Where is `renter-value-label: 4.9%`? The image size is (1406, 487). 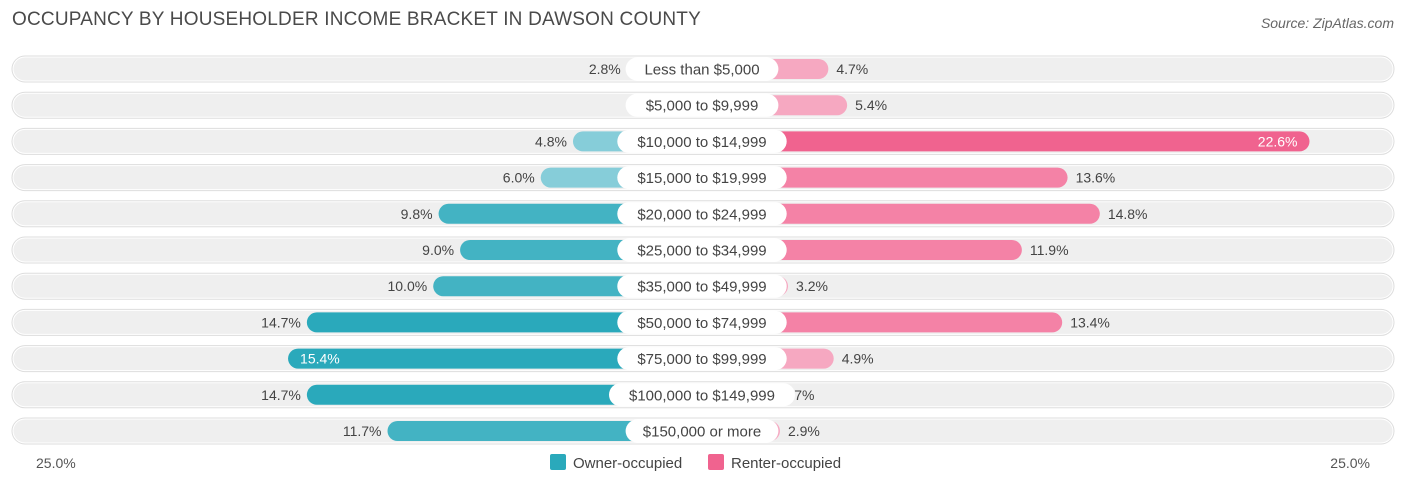 renter-value-label: 4.9% is located at coordinates (858, 359).